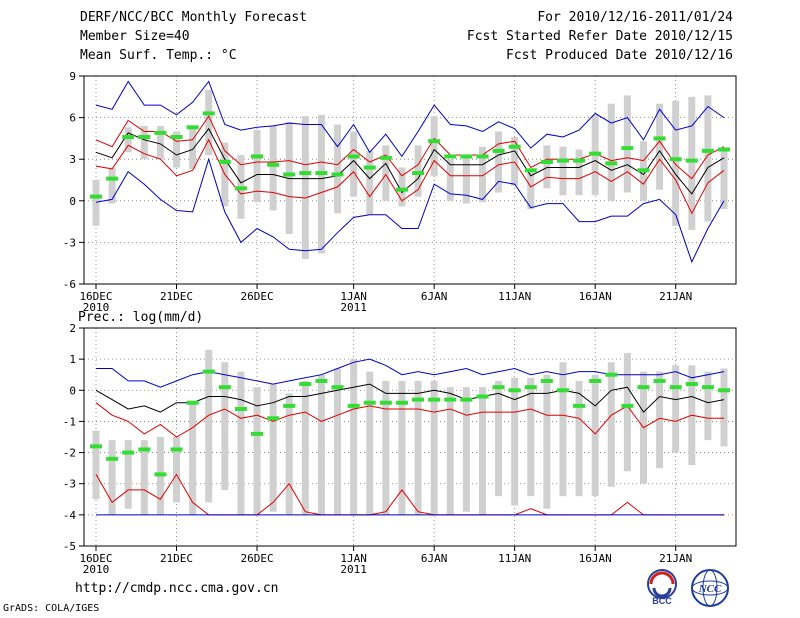 This screenshot has height=618, width=800. What do you see at coordinates (635, 17) in the screenshot?
I see `header-period: For 2010/12/16-2011/01/24` at bounding box center [635, 17].